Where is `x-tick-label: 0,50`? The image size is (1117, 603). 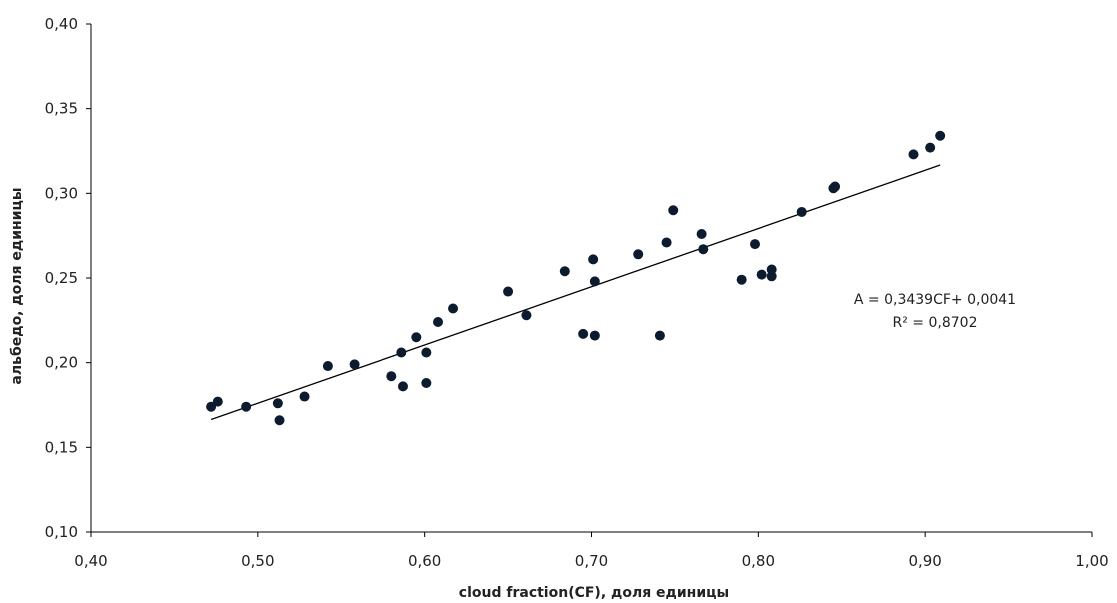
x-tick-label: 0,50 is located at coordinates (257, 561).